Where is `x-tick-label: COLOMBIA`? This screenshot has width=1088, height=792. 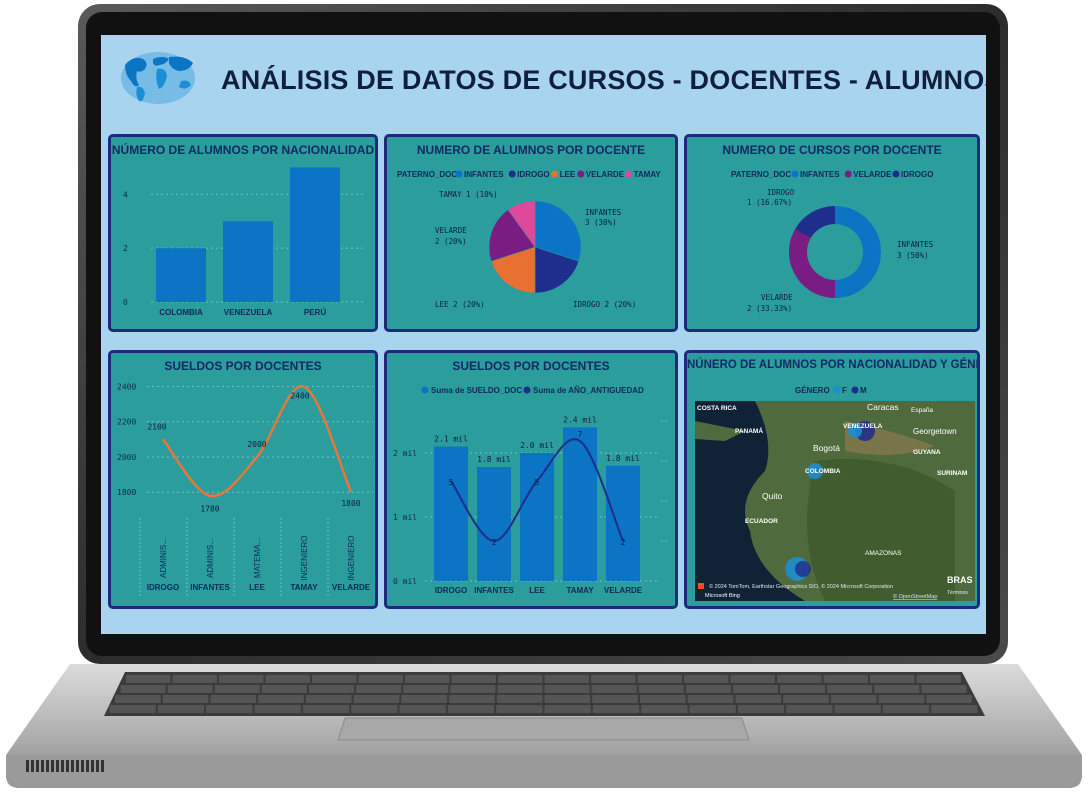
x-tick-label: COLOMBIA is located at coordinates (181, 312).